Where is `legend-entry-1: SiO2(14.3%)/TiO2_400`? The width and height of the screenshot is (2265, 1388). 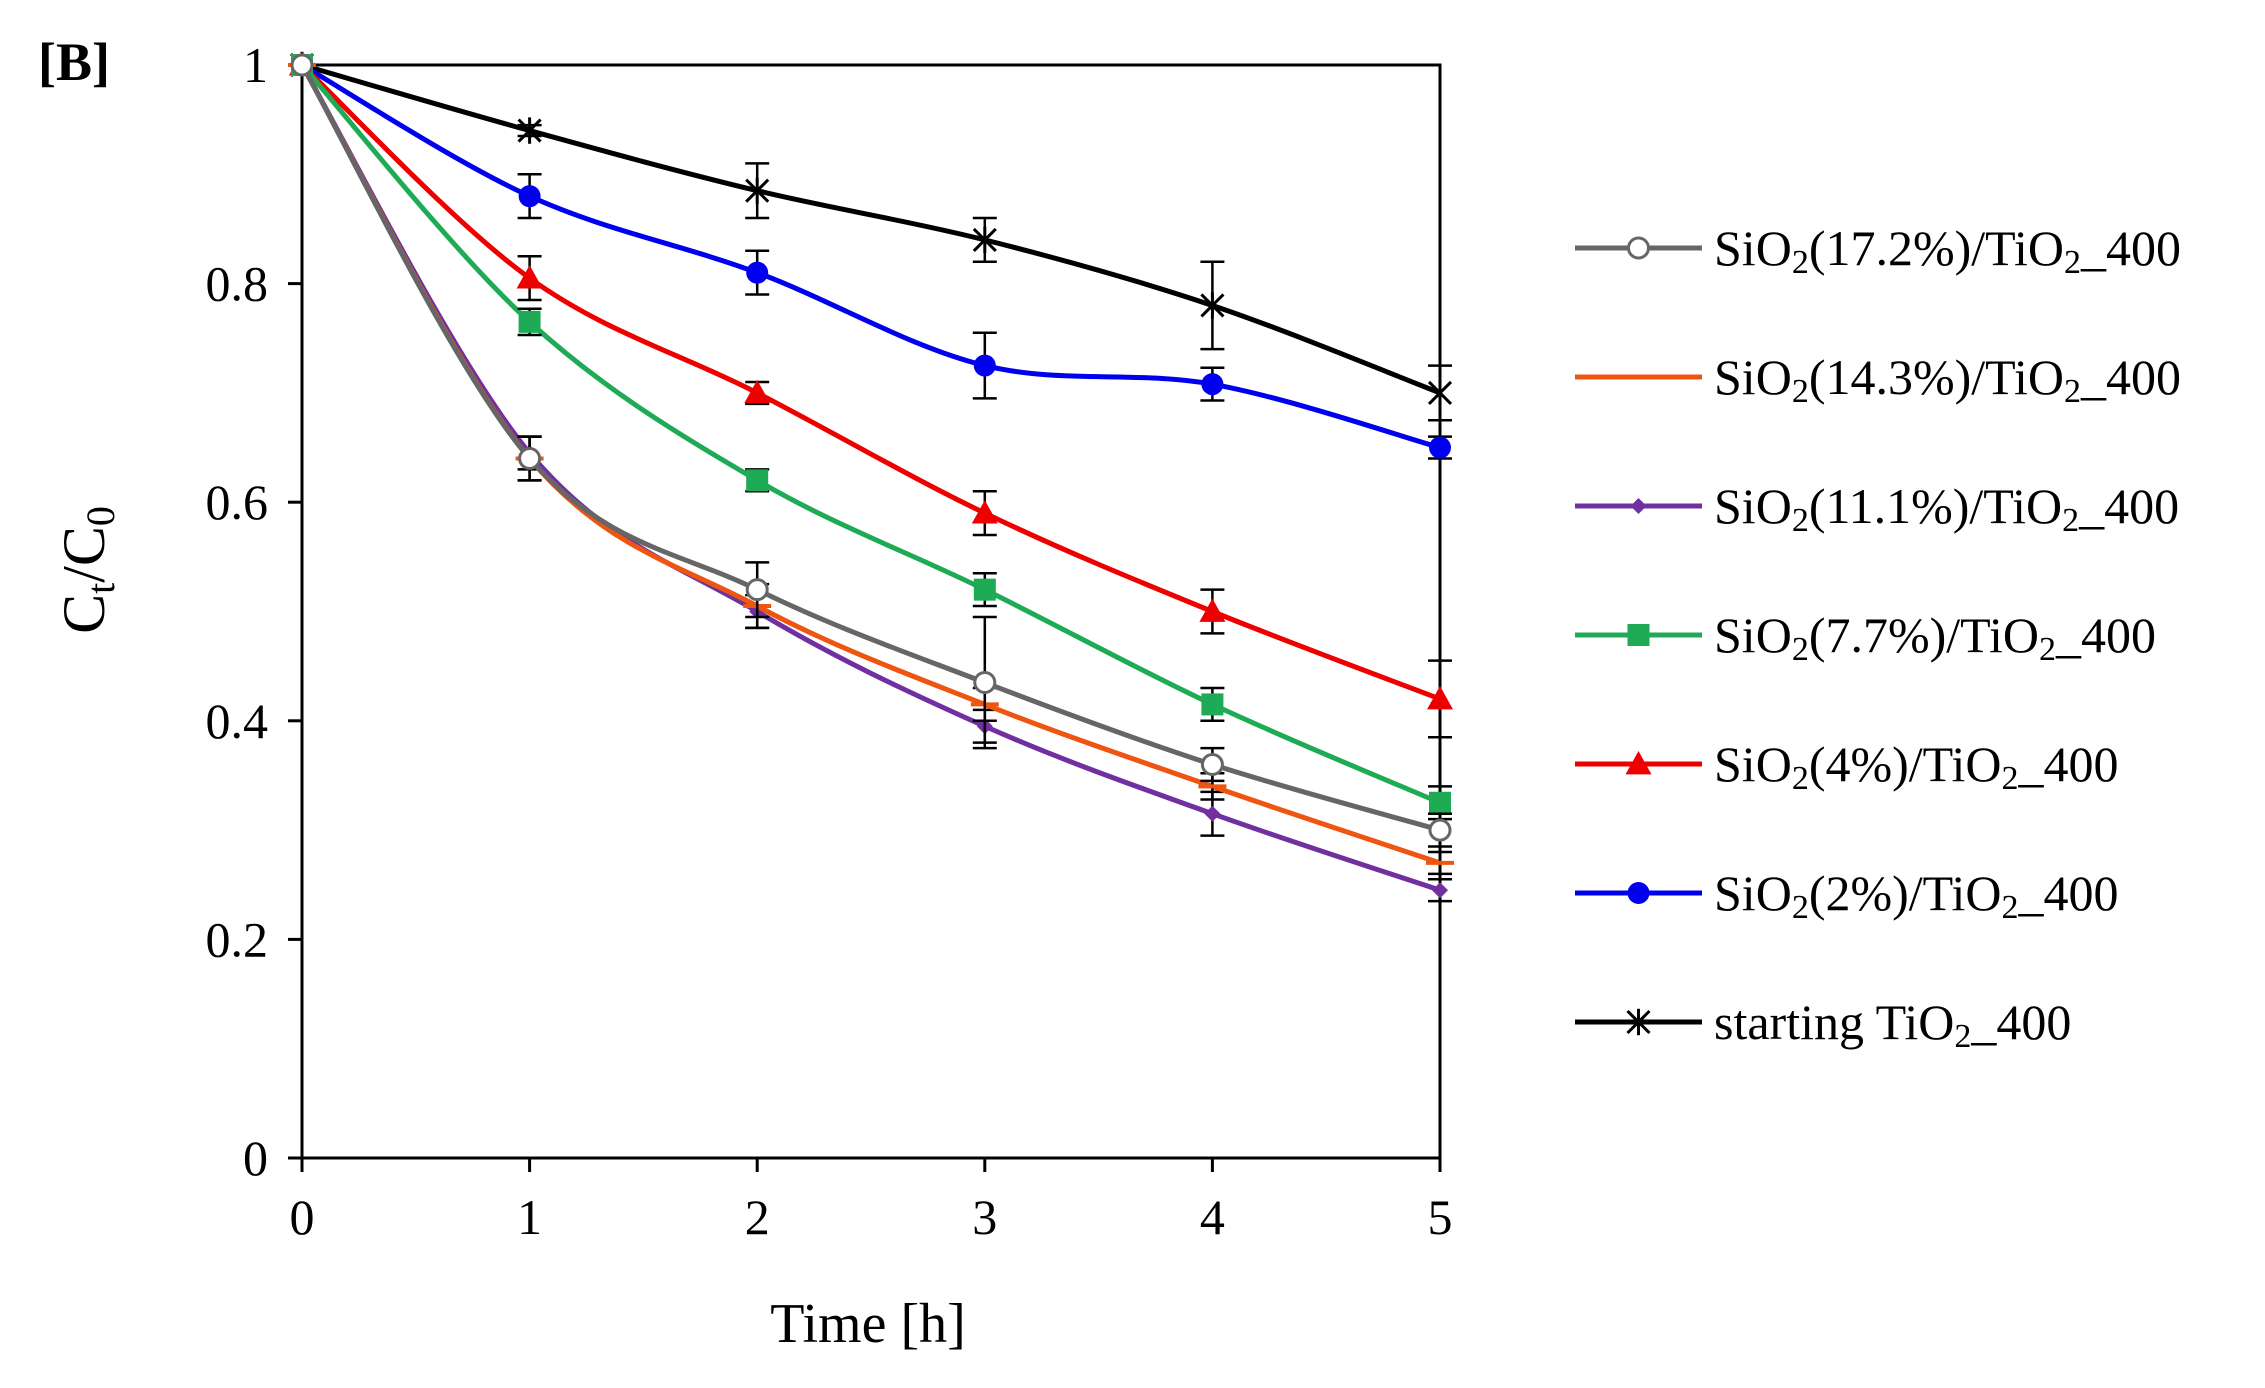
legend-entry-1: SiO2(14.3%)/TiO2_400 is located at coordinates (1878, 379).